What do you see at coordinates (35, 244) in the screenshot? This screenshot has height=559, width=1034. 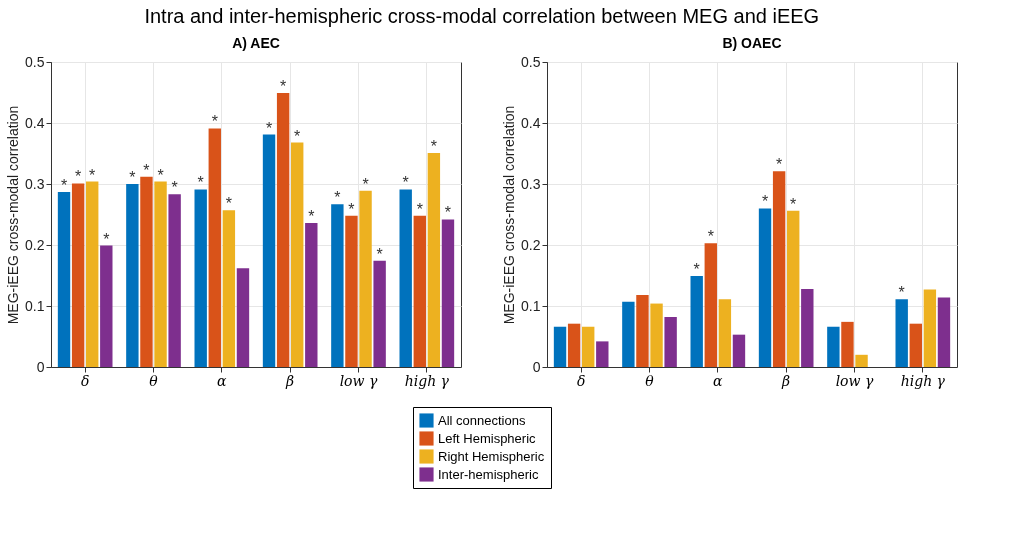 I see `y-tick-label: 0.2` at bounding box center [35, 244].